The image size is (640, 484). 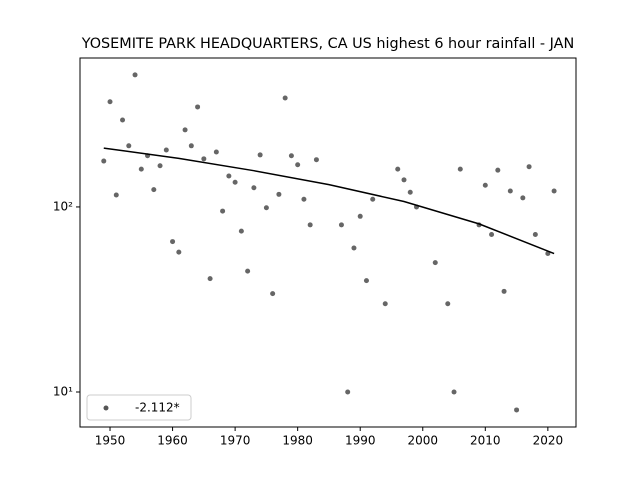 What do you see at coordinates (422, 441) in the screenshot?
I see `x-tick-label: 2000` at bounding box center [422, 441].